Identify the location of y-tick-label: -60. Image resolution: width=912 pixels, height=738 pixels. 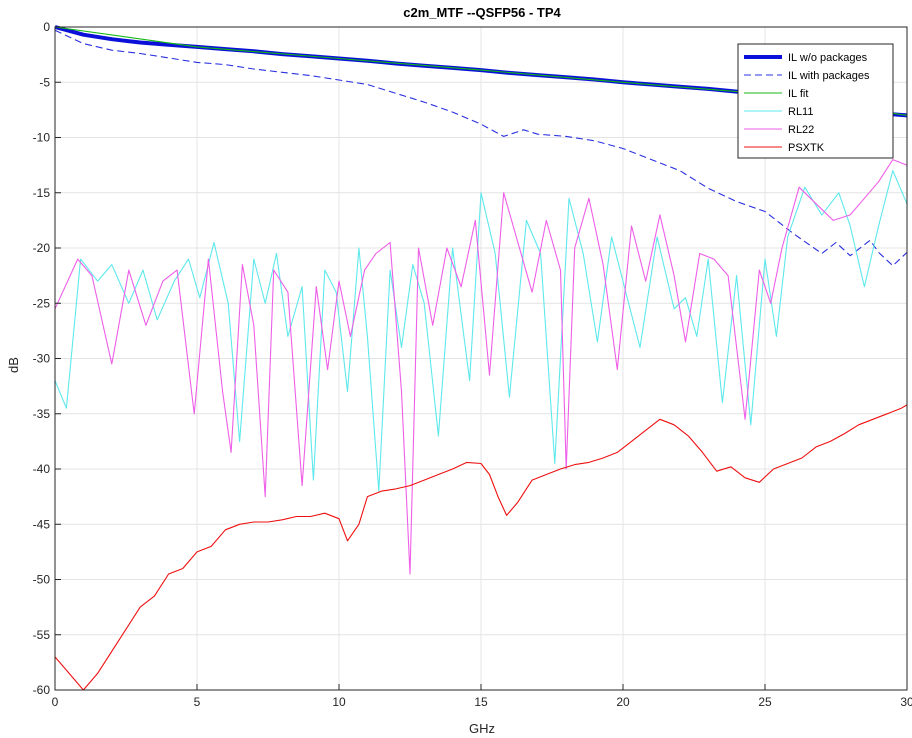
(42, 690).